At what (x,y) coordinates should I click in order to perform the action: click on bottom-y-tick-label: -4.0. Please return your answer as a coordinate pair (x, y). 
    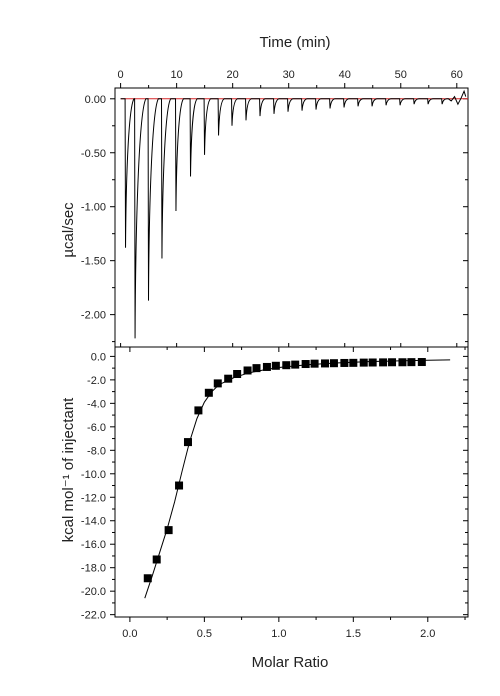
    Looking at the image, I should click on (96, 404).